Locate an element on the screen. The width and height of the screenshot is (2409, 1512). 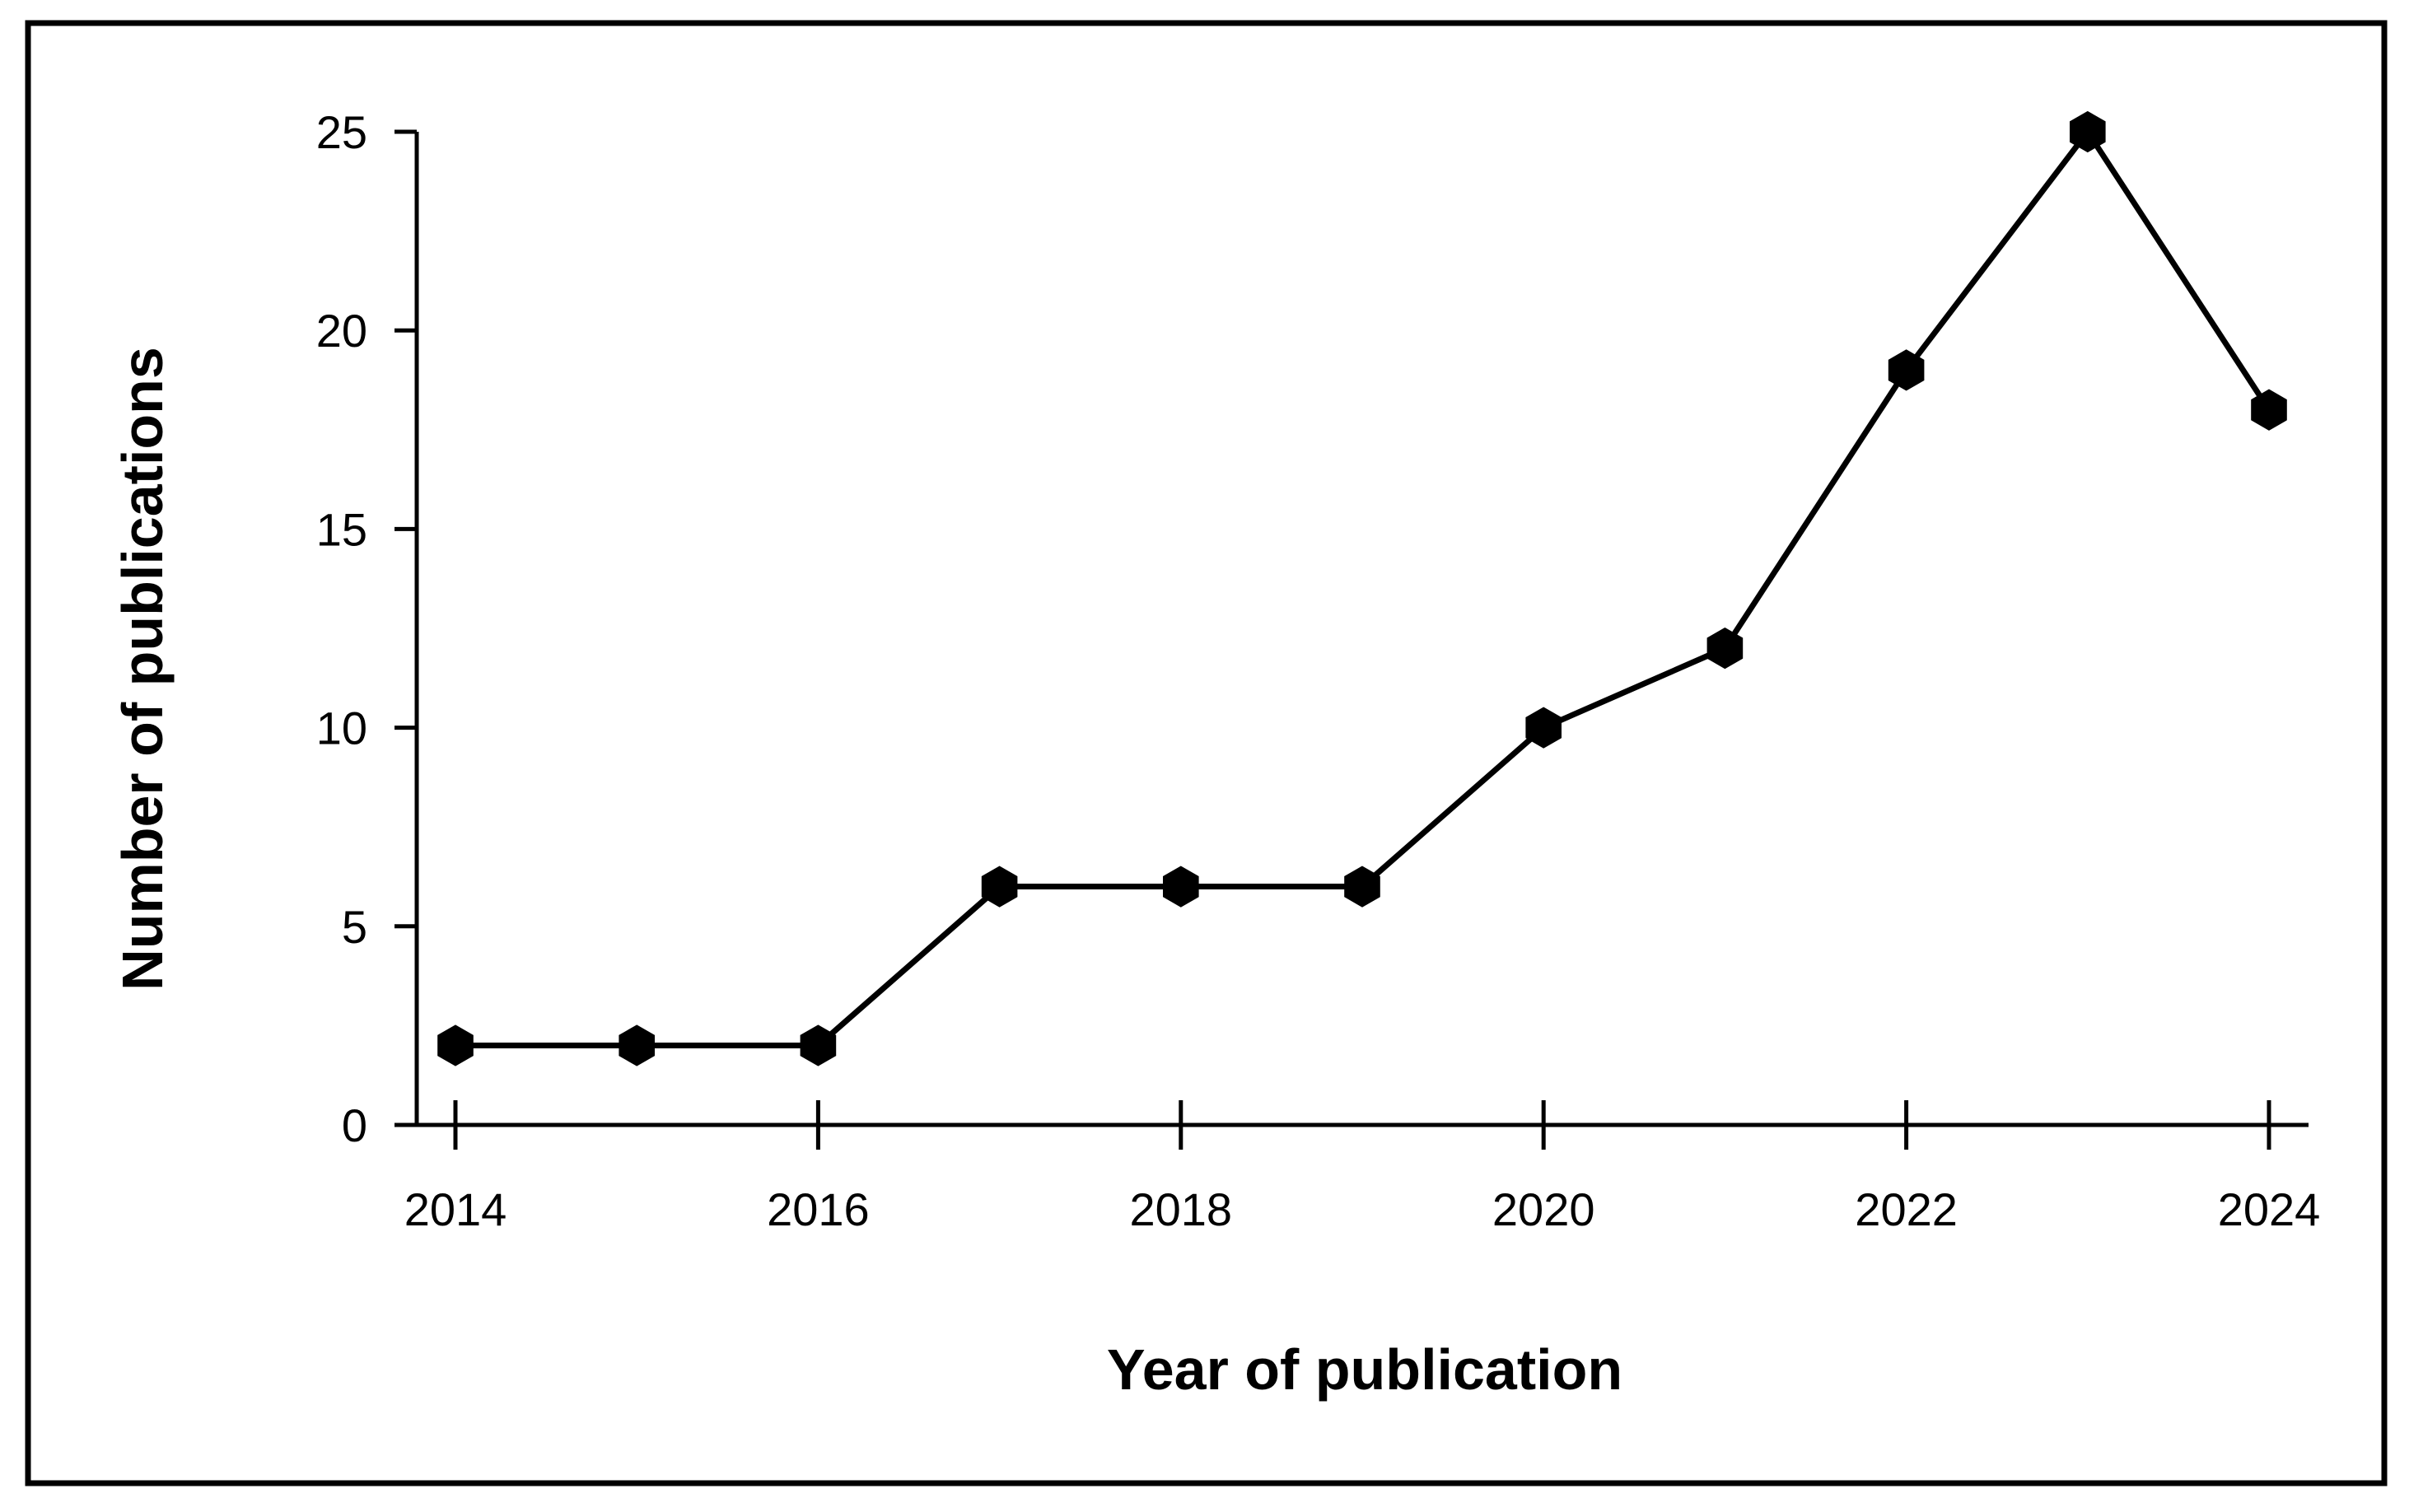
y-tick-label: 20 is located at coordinates (341, 331).